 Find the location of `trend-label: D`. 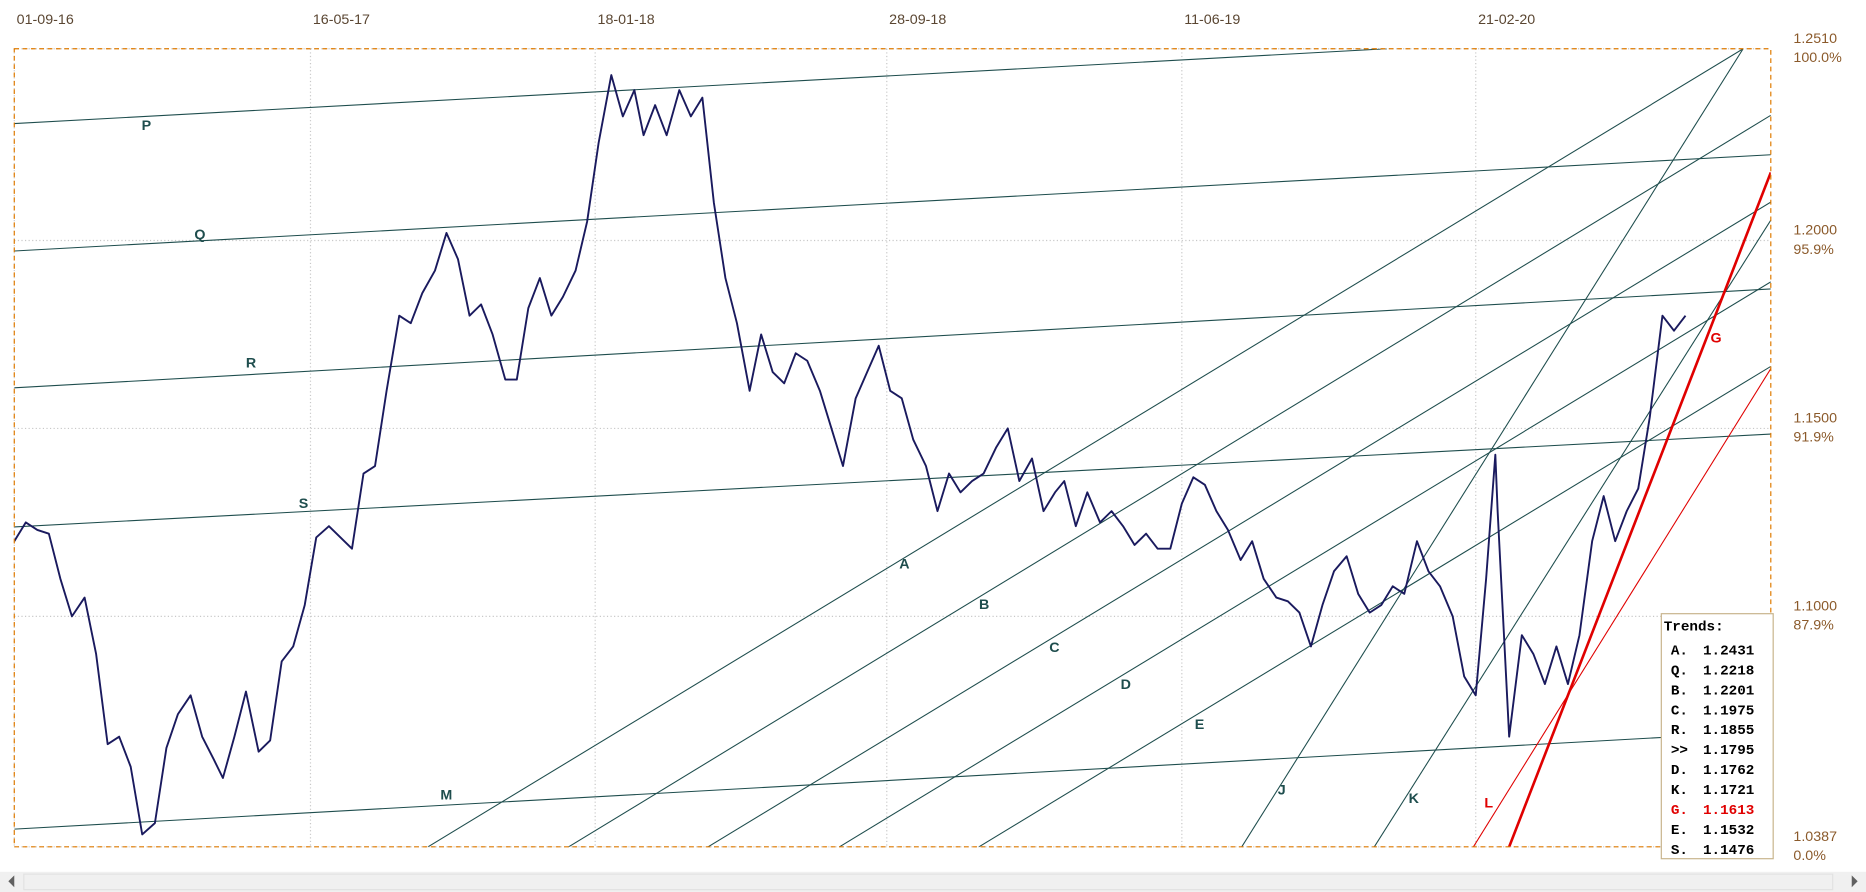

trend-label: D is located at coordinates (1126, 685).